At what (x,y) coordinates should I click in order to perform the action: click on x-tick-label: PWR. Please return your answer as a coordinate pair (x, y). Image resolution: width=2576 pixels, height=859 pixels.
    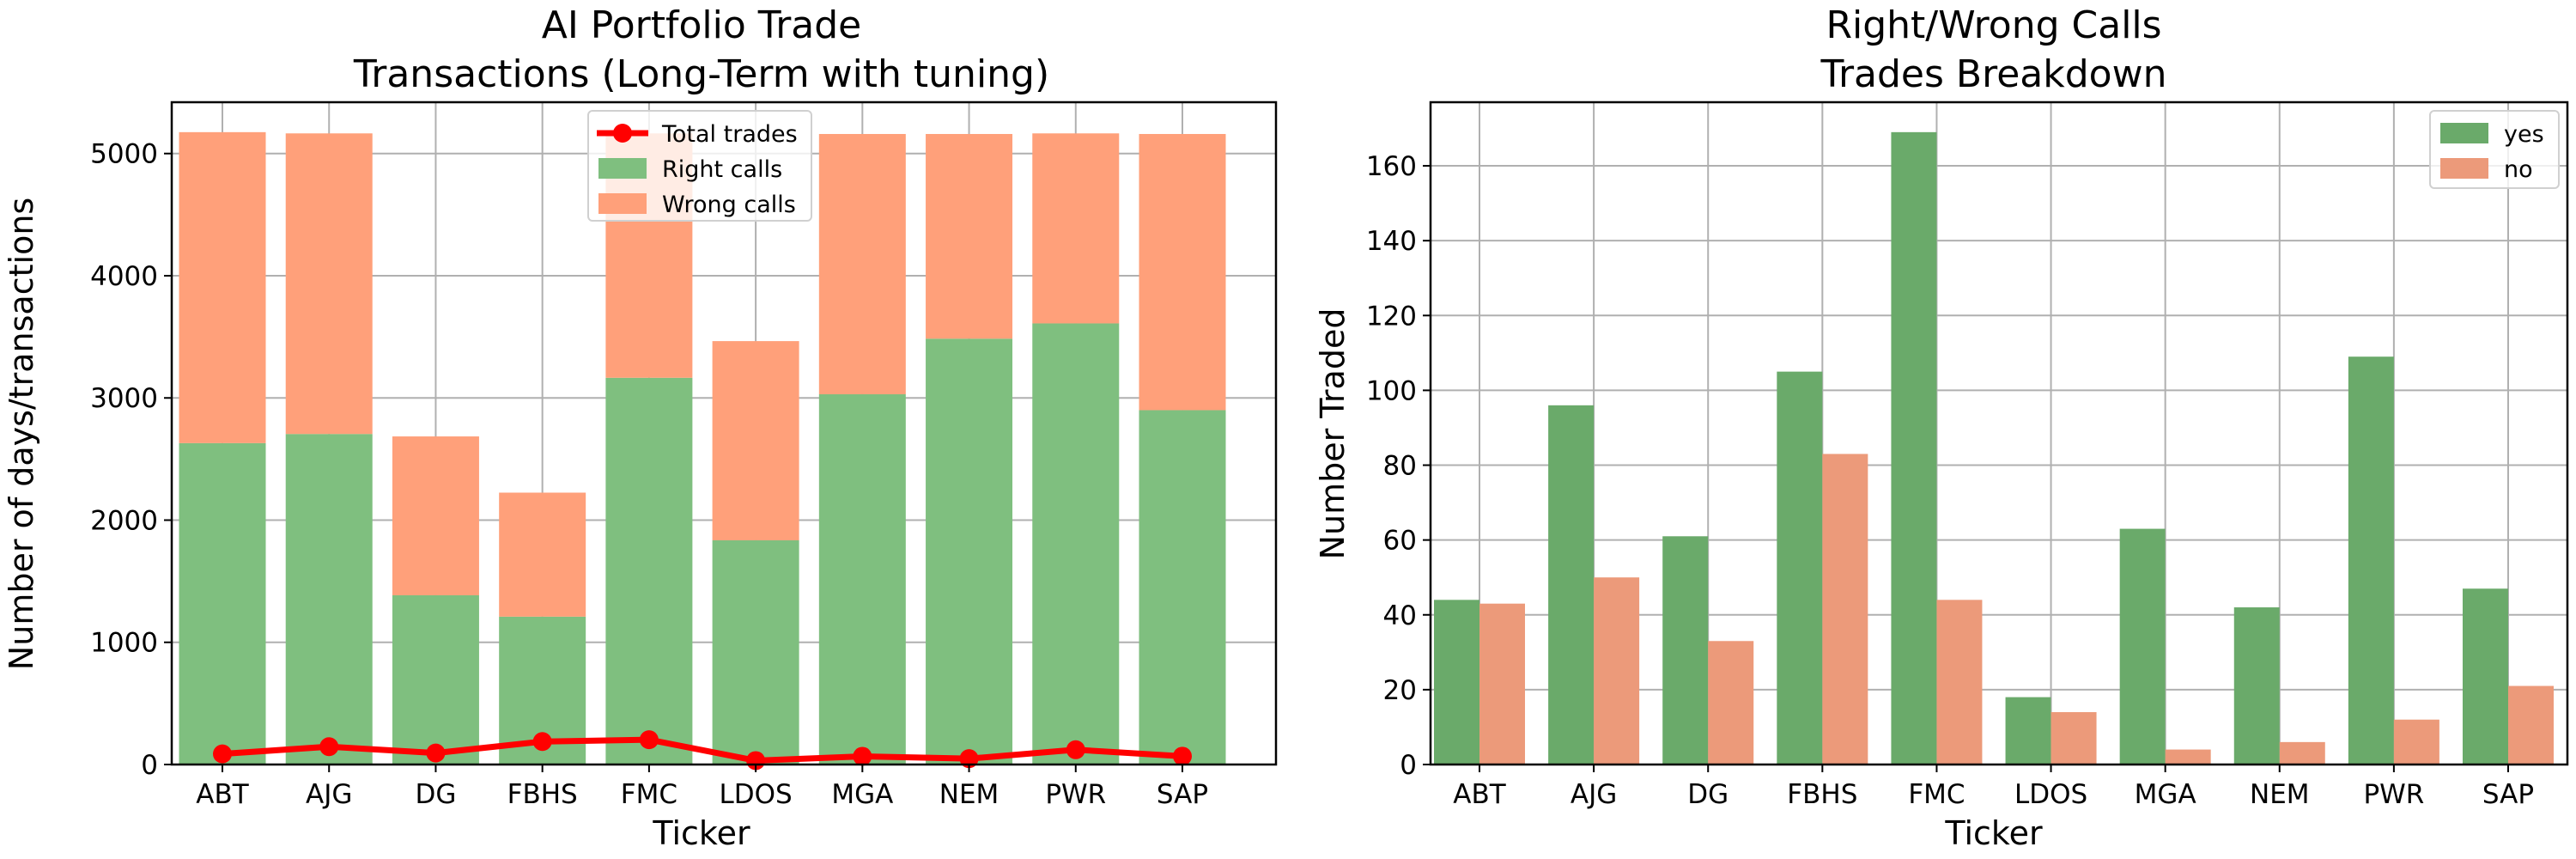
    Looking at the image, I should click on (1075, 794).